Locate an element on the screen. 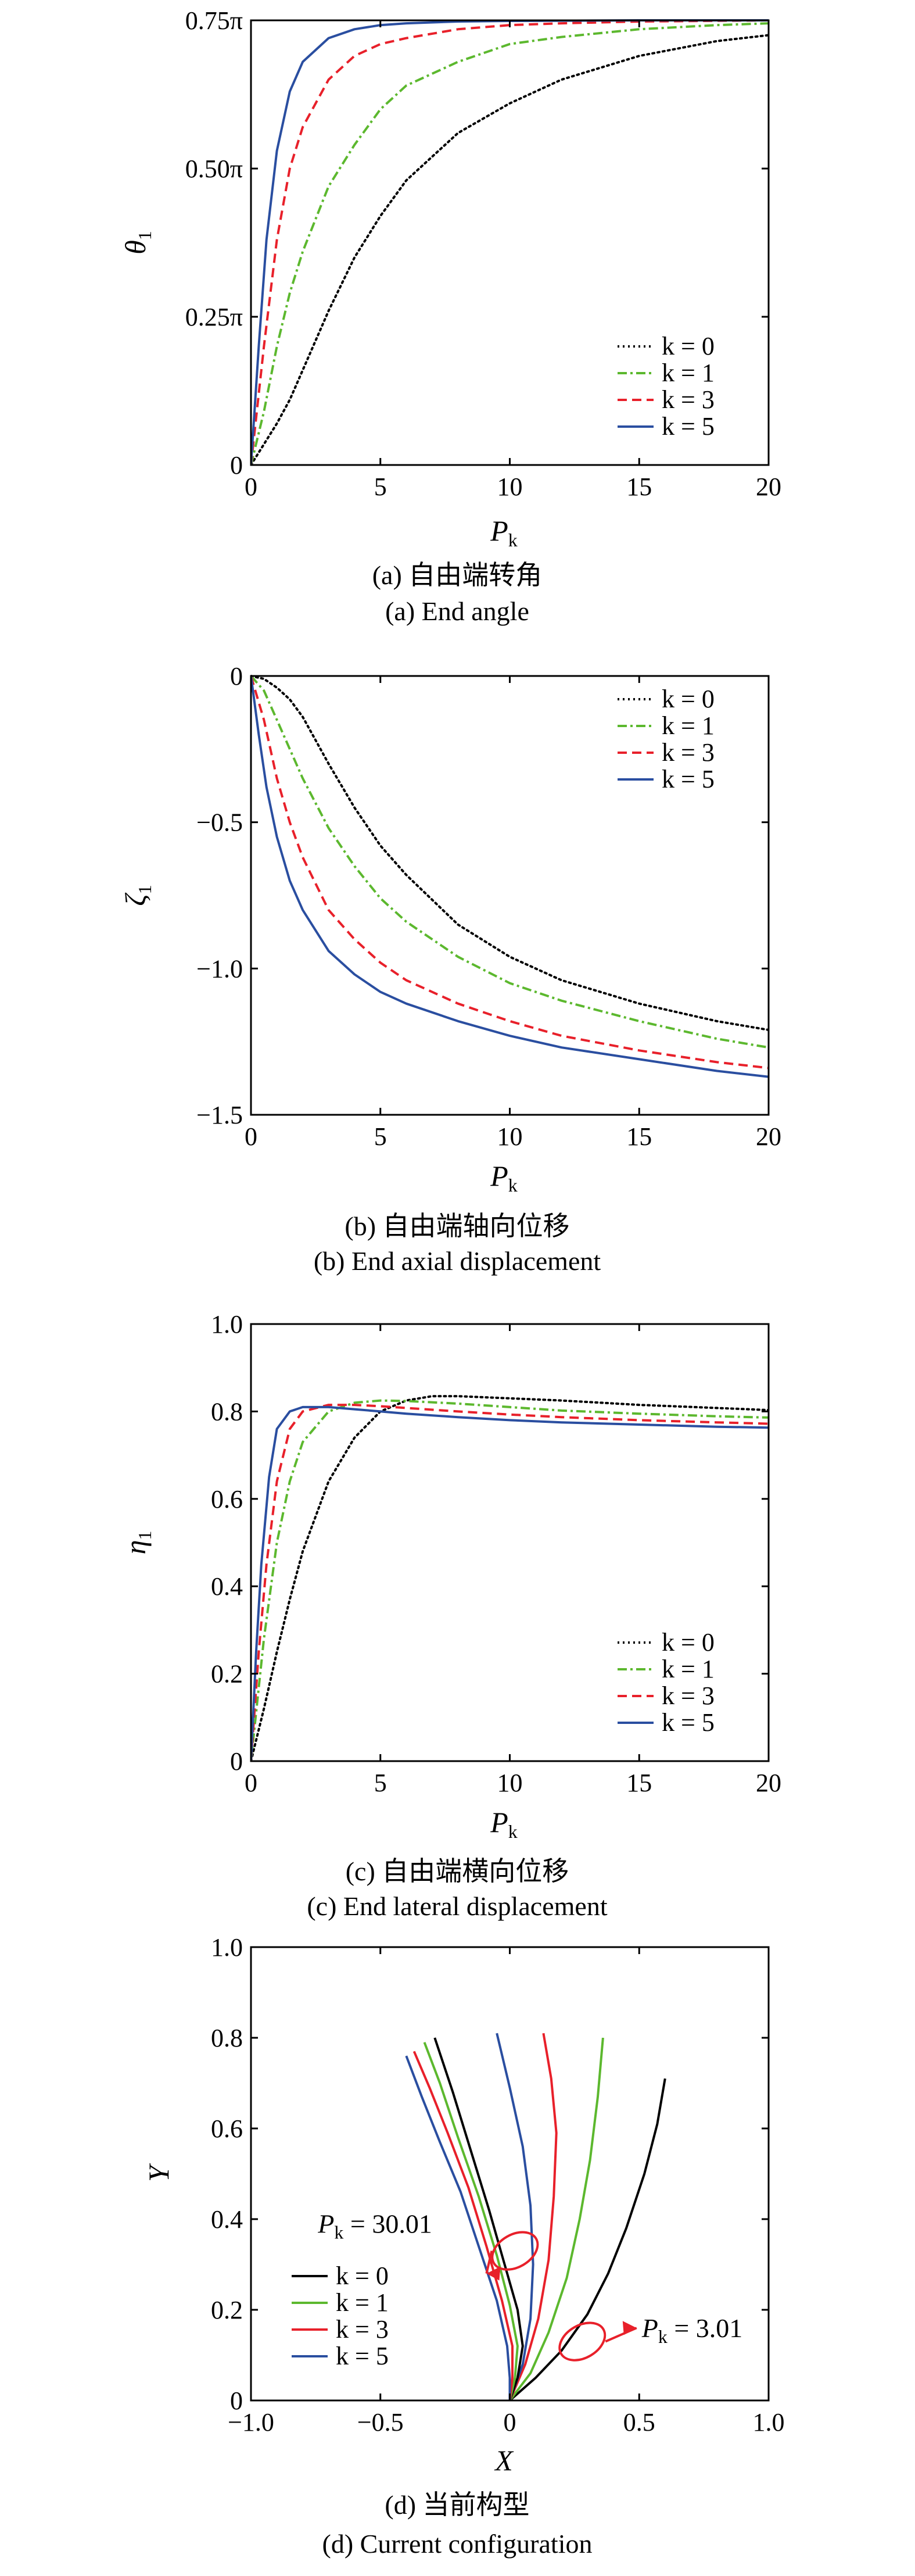 This screenshot has width=915, height=2576. x-tick-label: 1.0 is located at coordinates (769, 2423).